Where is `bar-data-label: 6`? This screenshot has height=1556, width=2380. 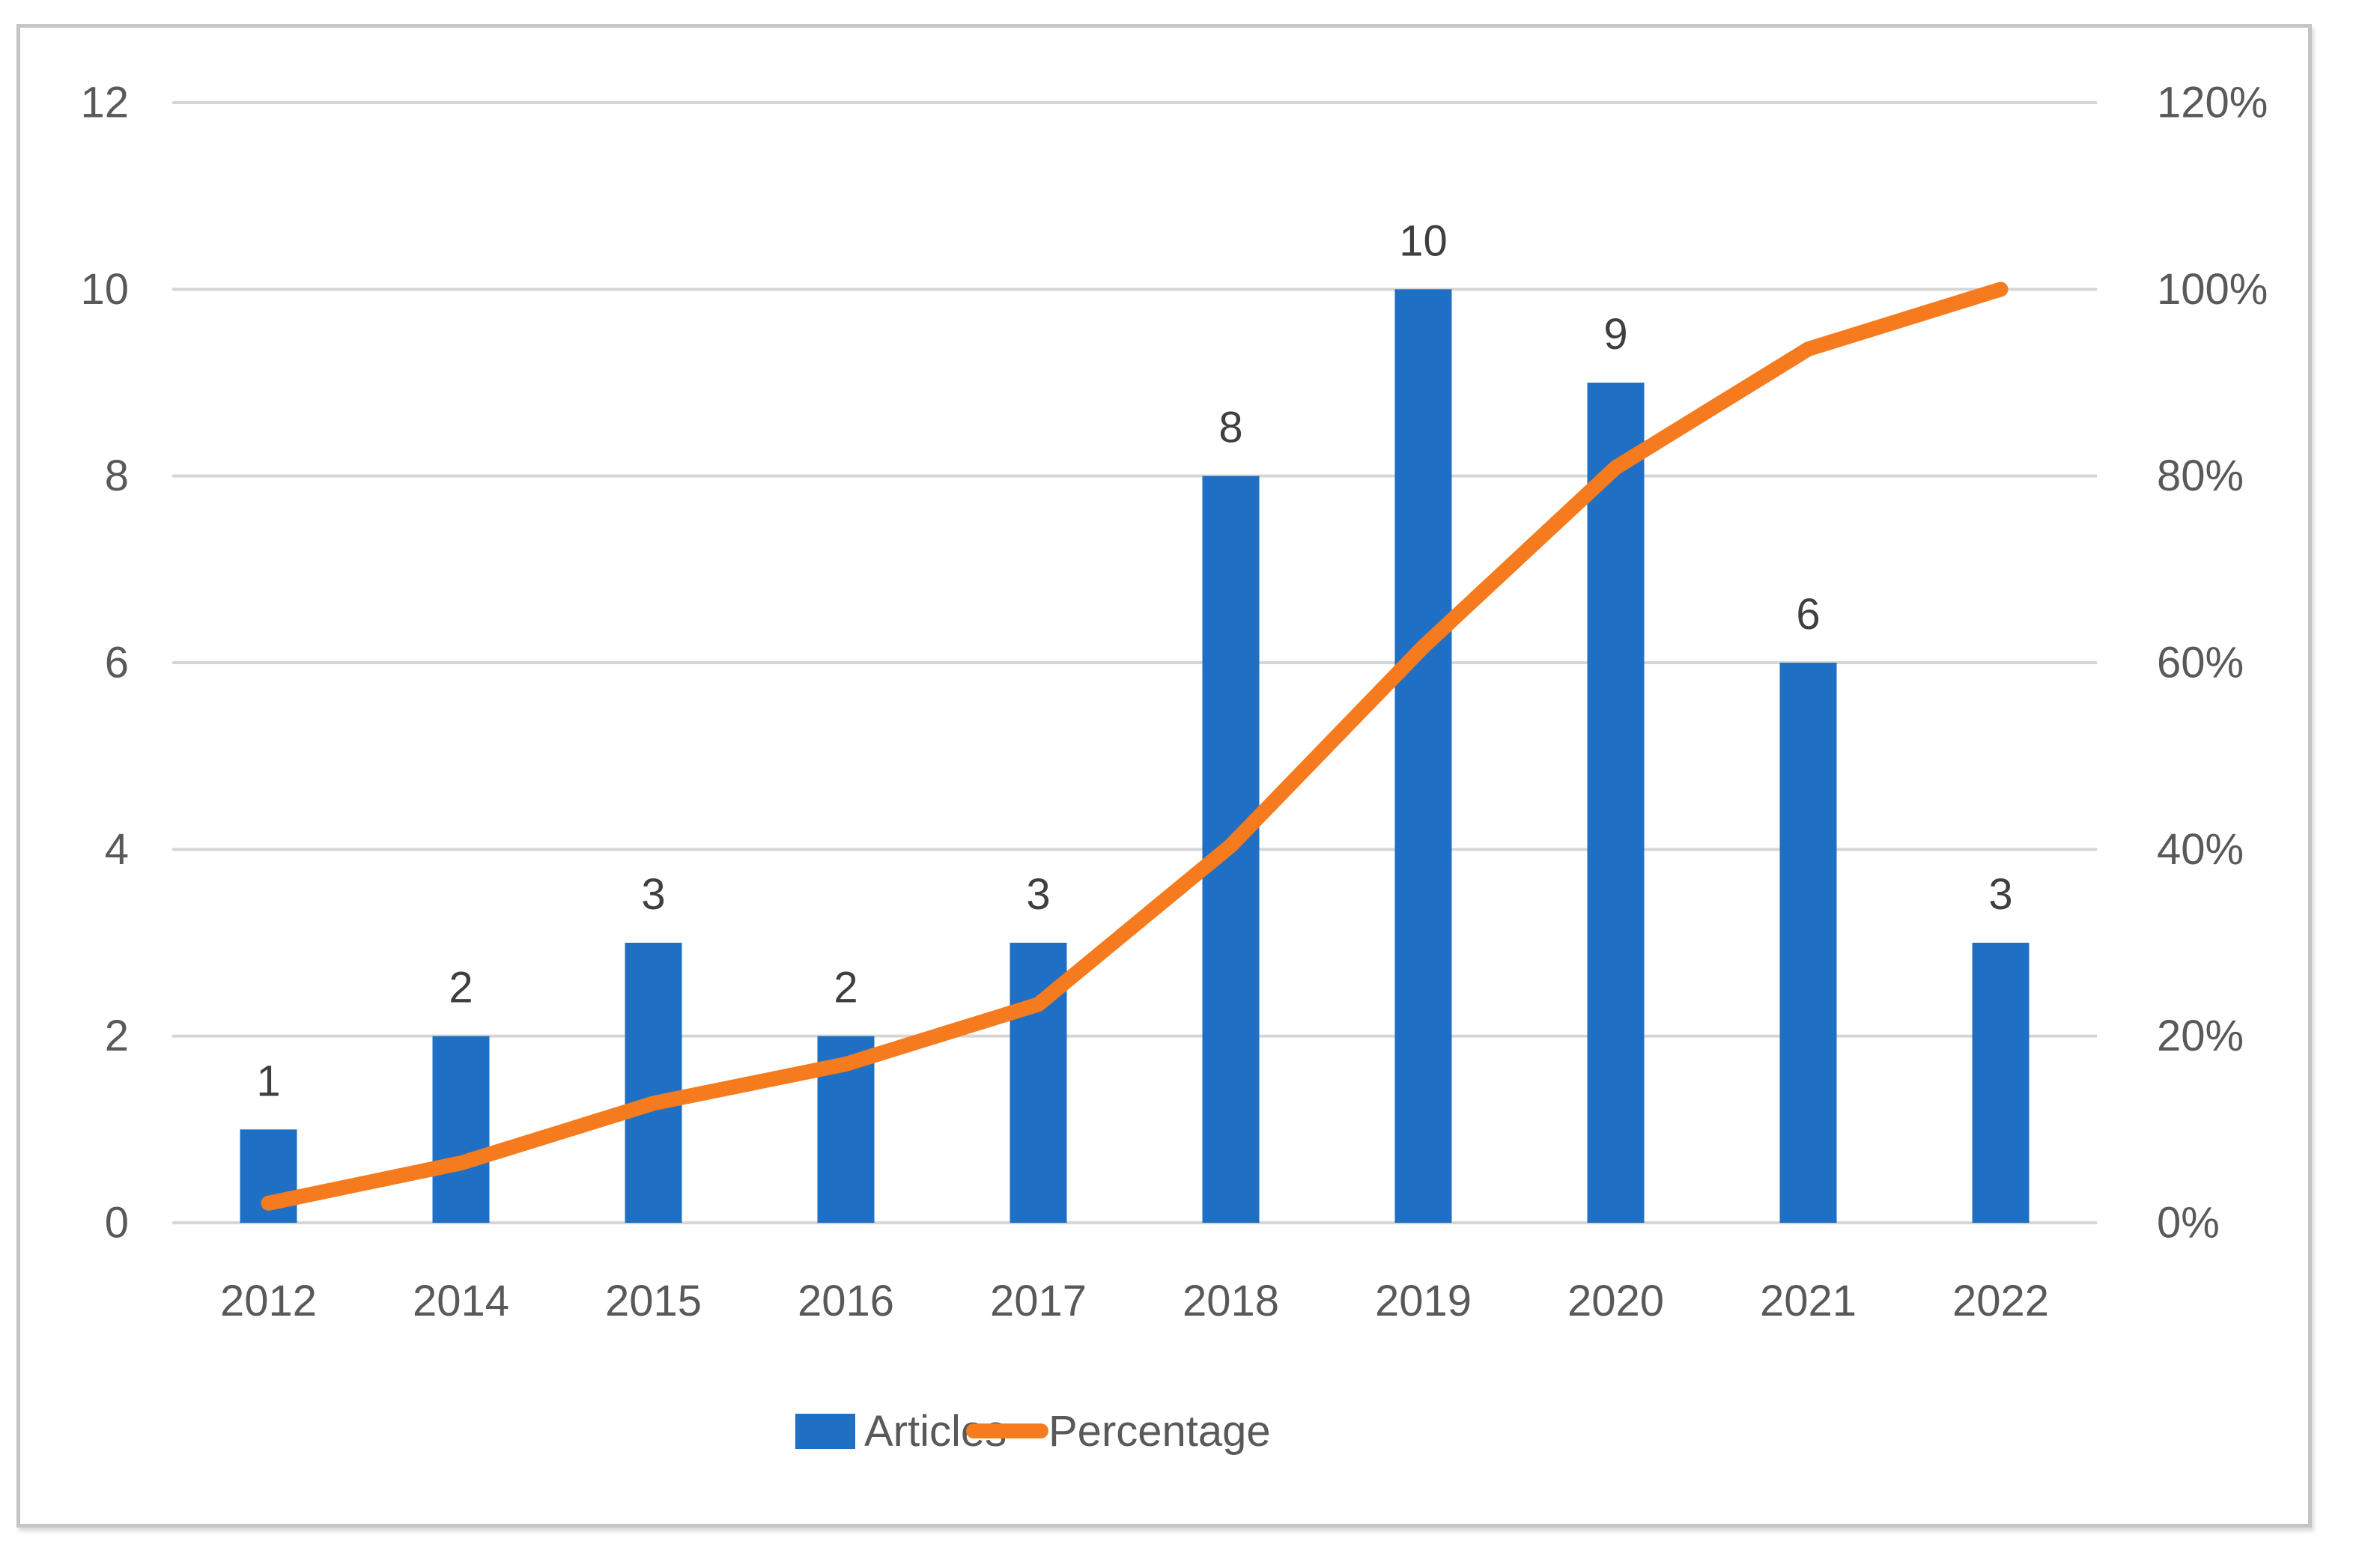 bar-data-label: 6 is located at coordinates (1808, 614).